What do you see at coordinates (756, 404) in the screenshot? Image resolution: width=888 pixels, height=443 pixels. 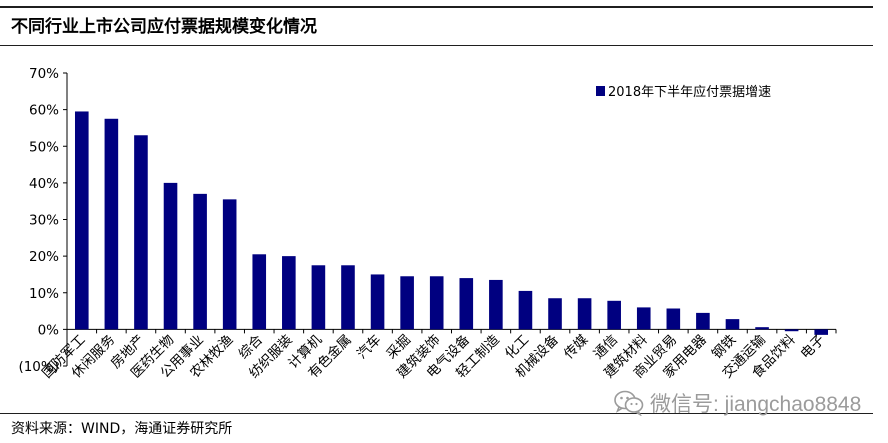 I see `watermark-text: 微信号: jiangchao8848` at bounding box center [756, 404].